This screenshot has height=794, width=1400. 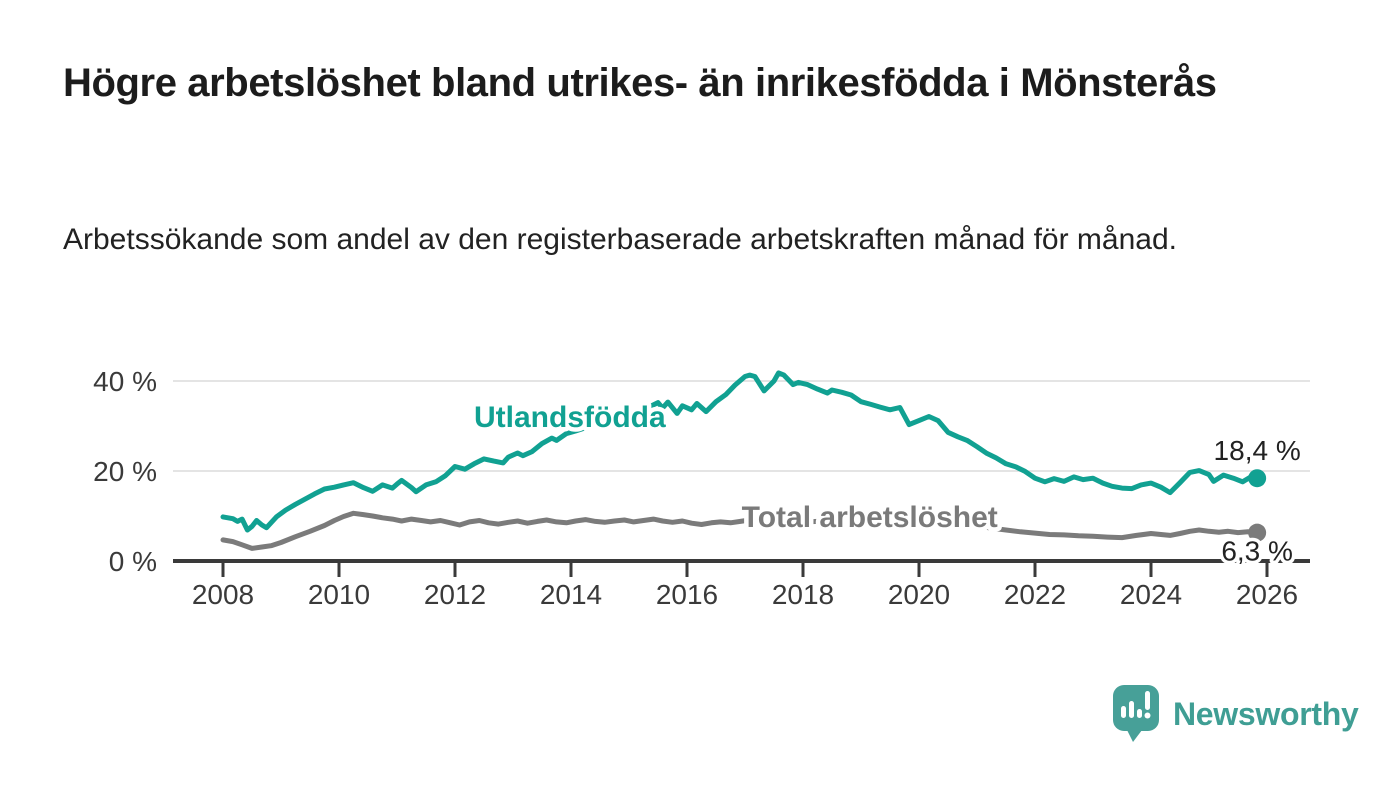 What do you see at coordinates (919, 594) in the screenshot?
I see `x-tick-label: 2020` at bounding box center [919, 594].